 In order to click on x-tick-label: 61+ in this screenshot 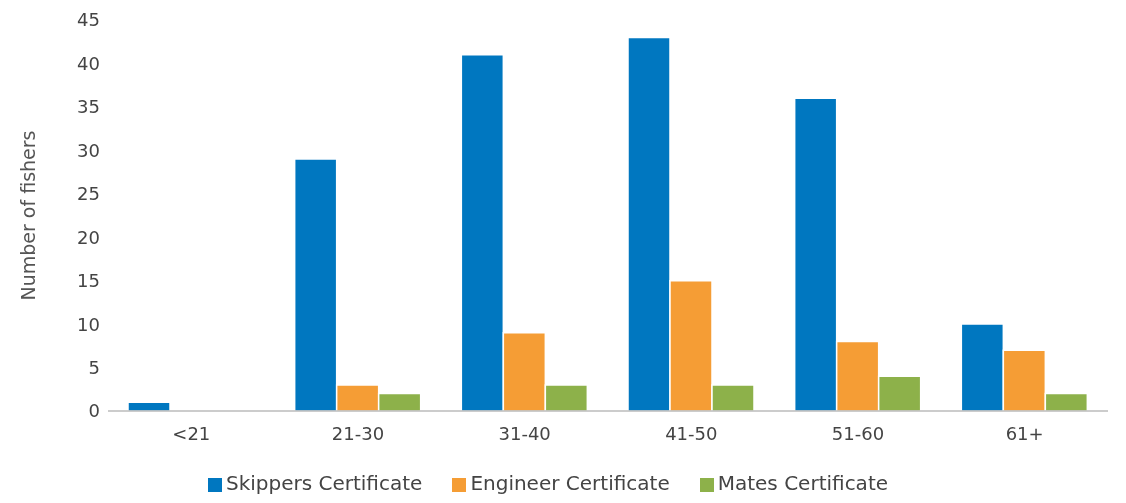, I will do `click(1024, 433)`.